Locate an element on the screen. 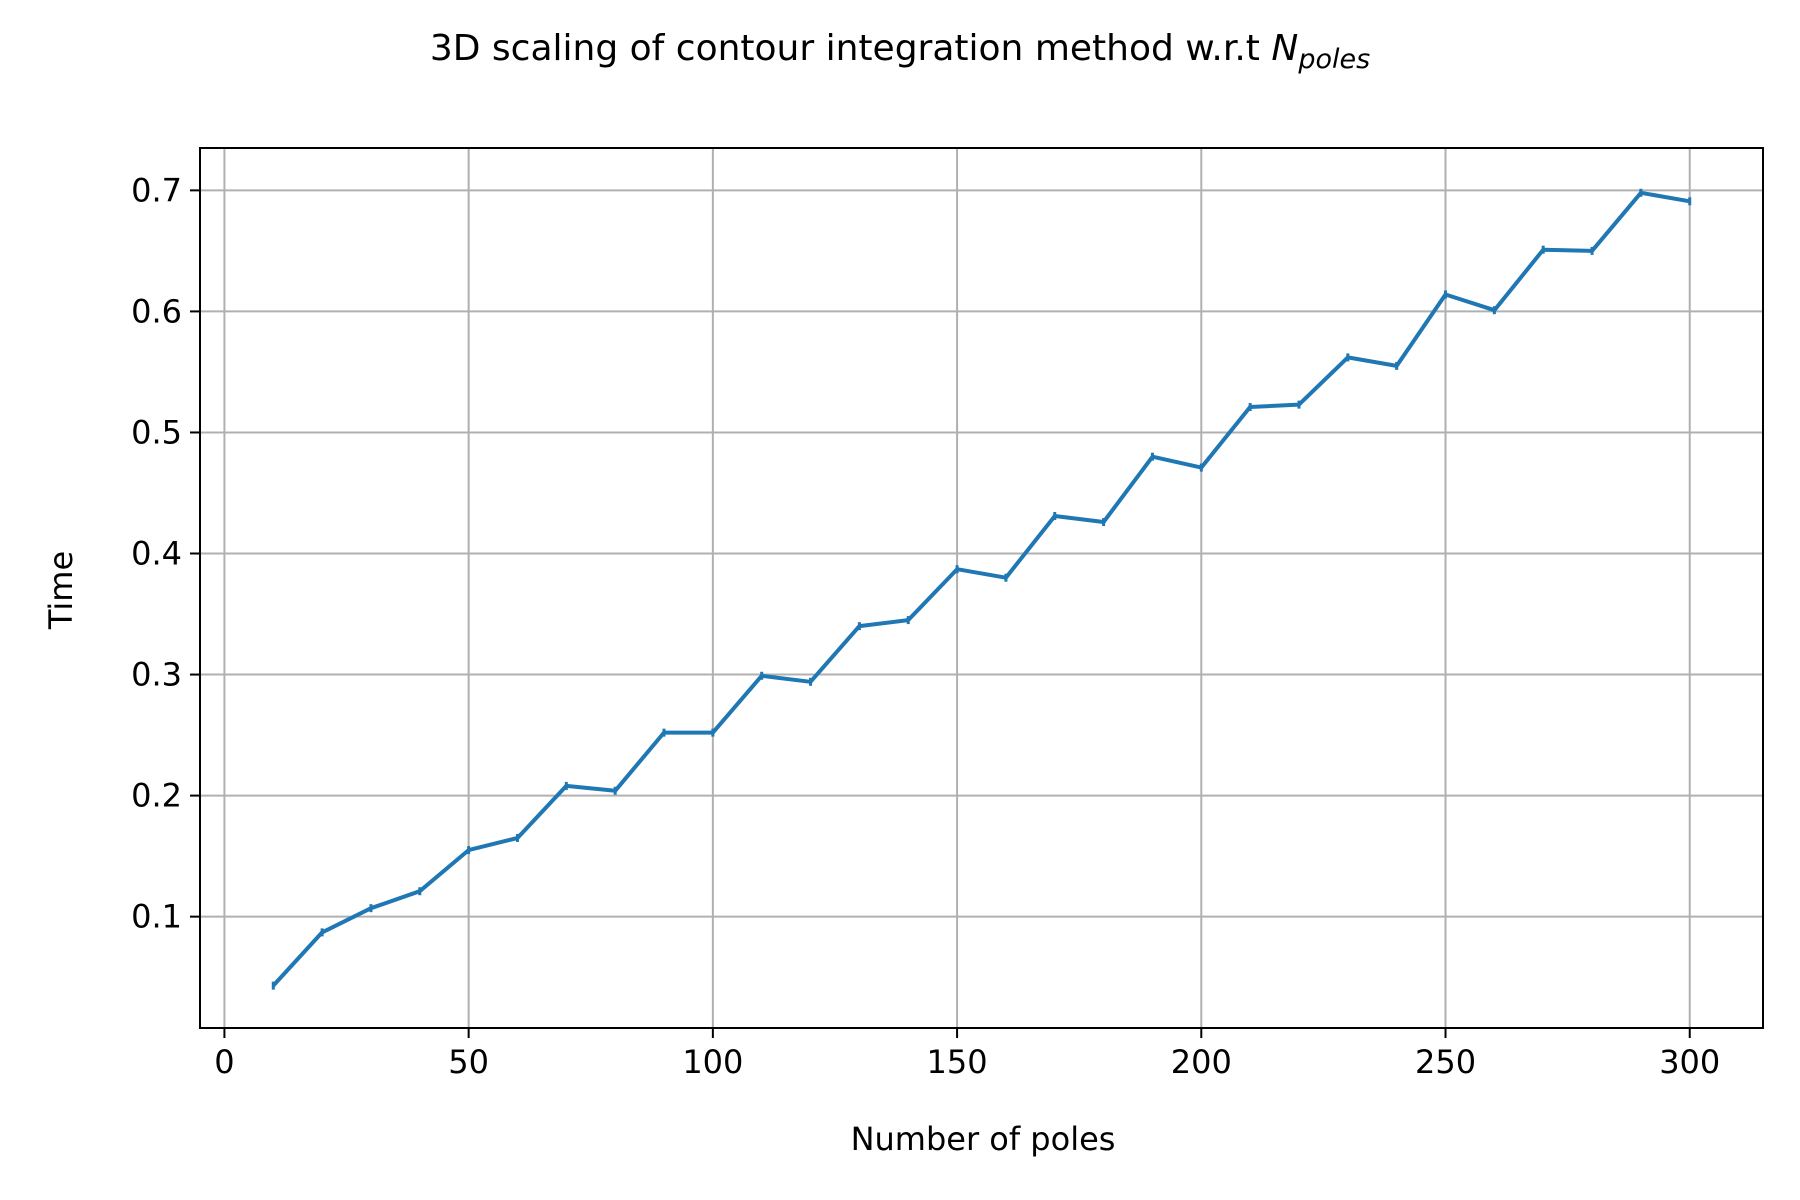 The image size is (1800, 1200). y-tick-label: 0.1 is located at coordinates (156, 917).